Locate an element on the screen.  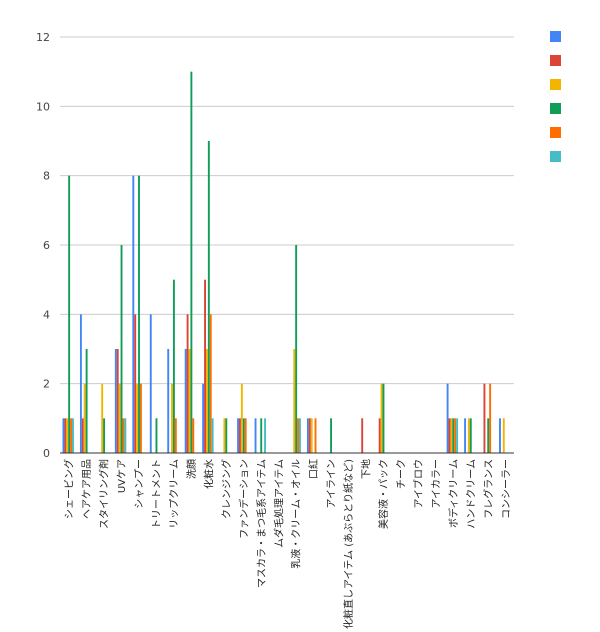
x-tick-label: アイライン is located at coordinates (332, 484).